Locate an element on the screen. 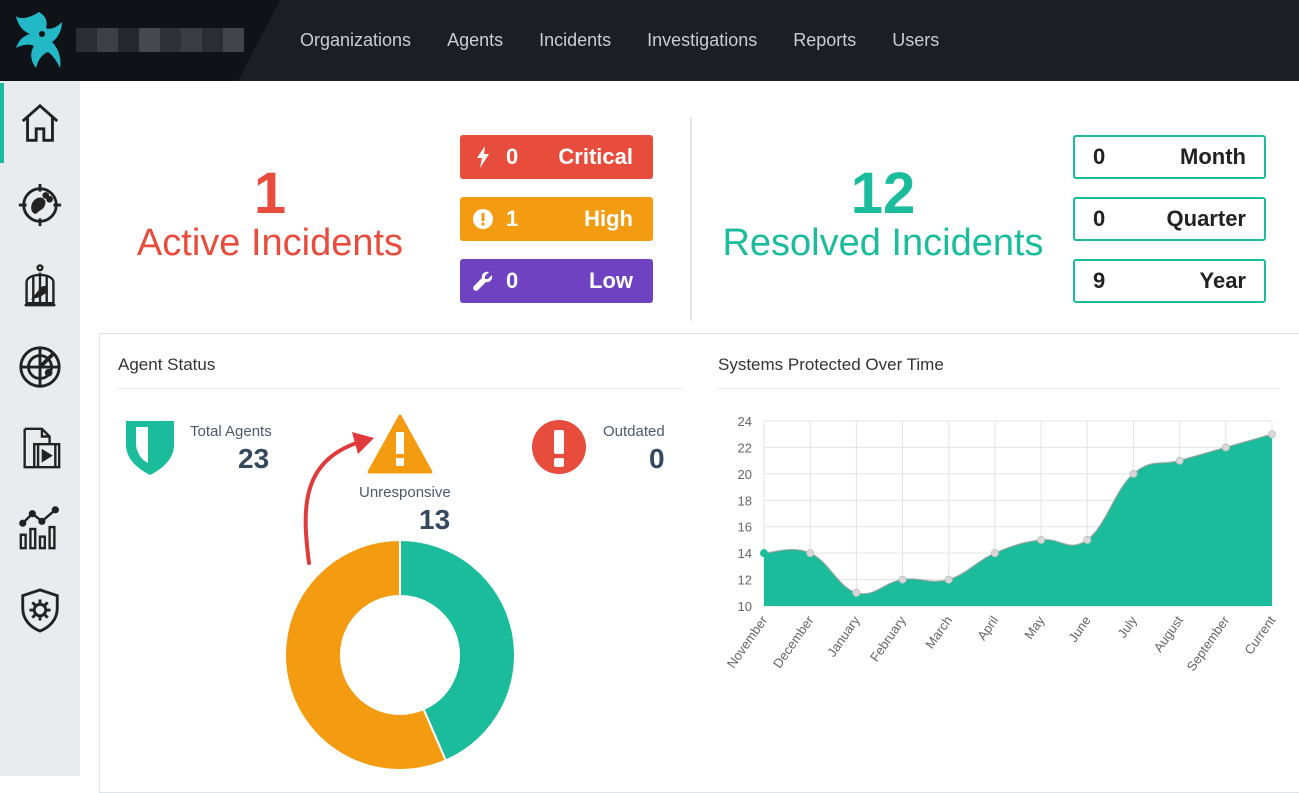  sidebar-item-network is located at coordinates (40, 367).